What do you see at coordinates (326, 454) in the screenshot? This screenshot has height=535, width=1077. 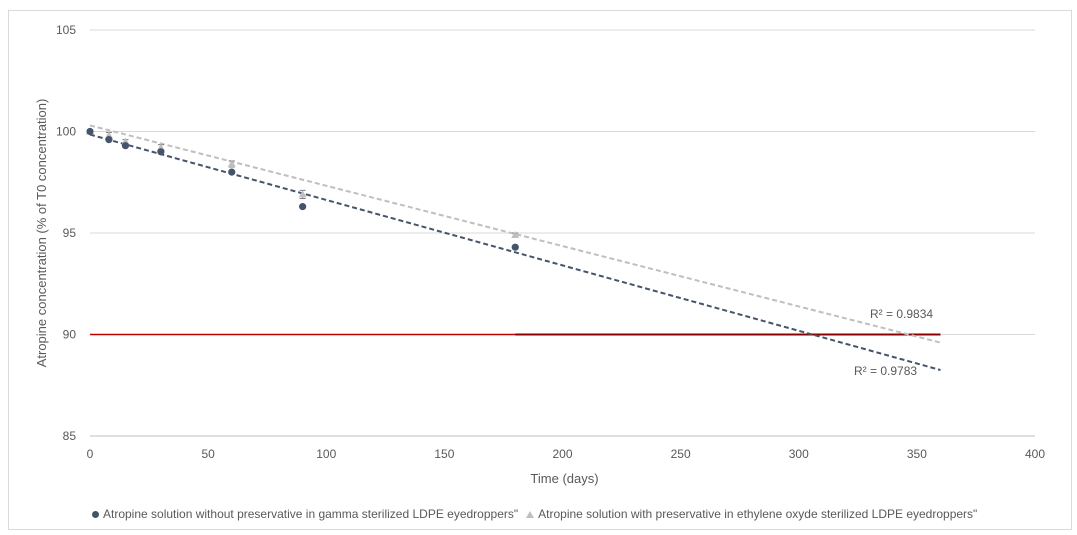 I see `x-tick-label: 100` at bounding box center [326, 454].